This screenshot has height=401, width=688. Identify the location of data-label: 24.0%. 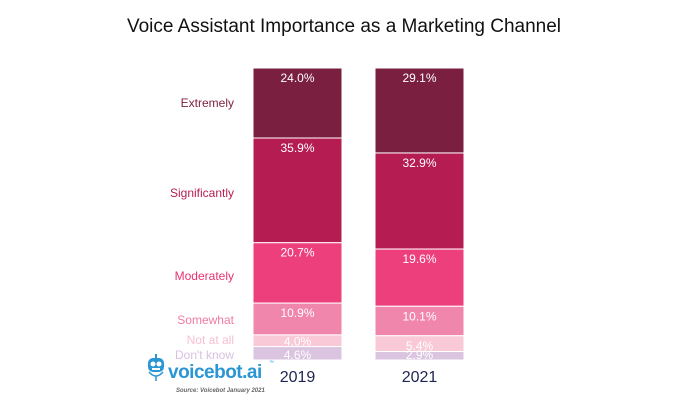
(297, 78).